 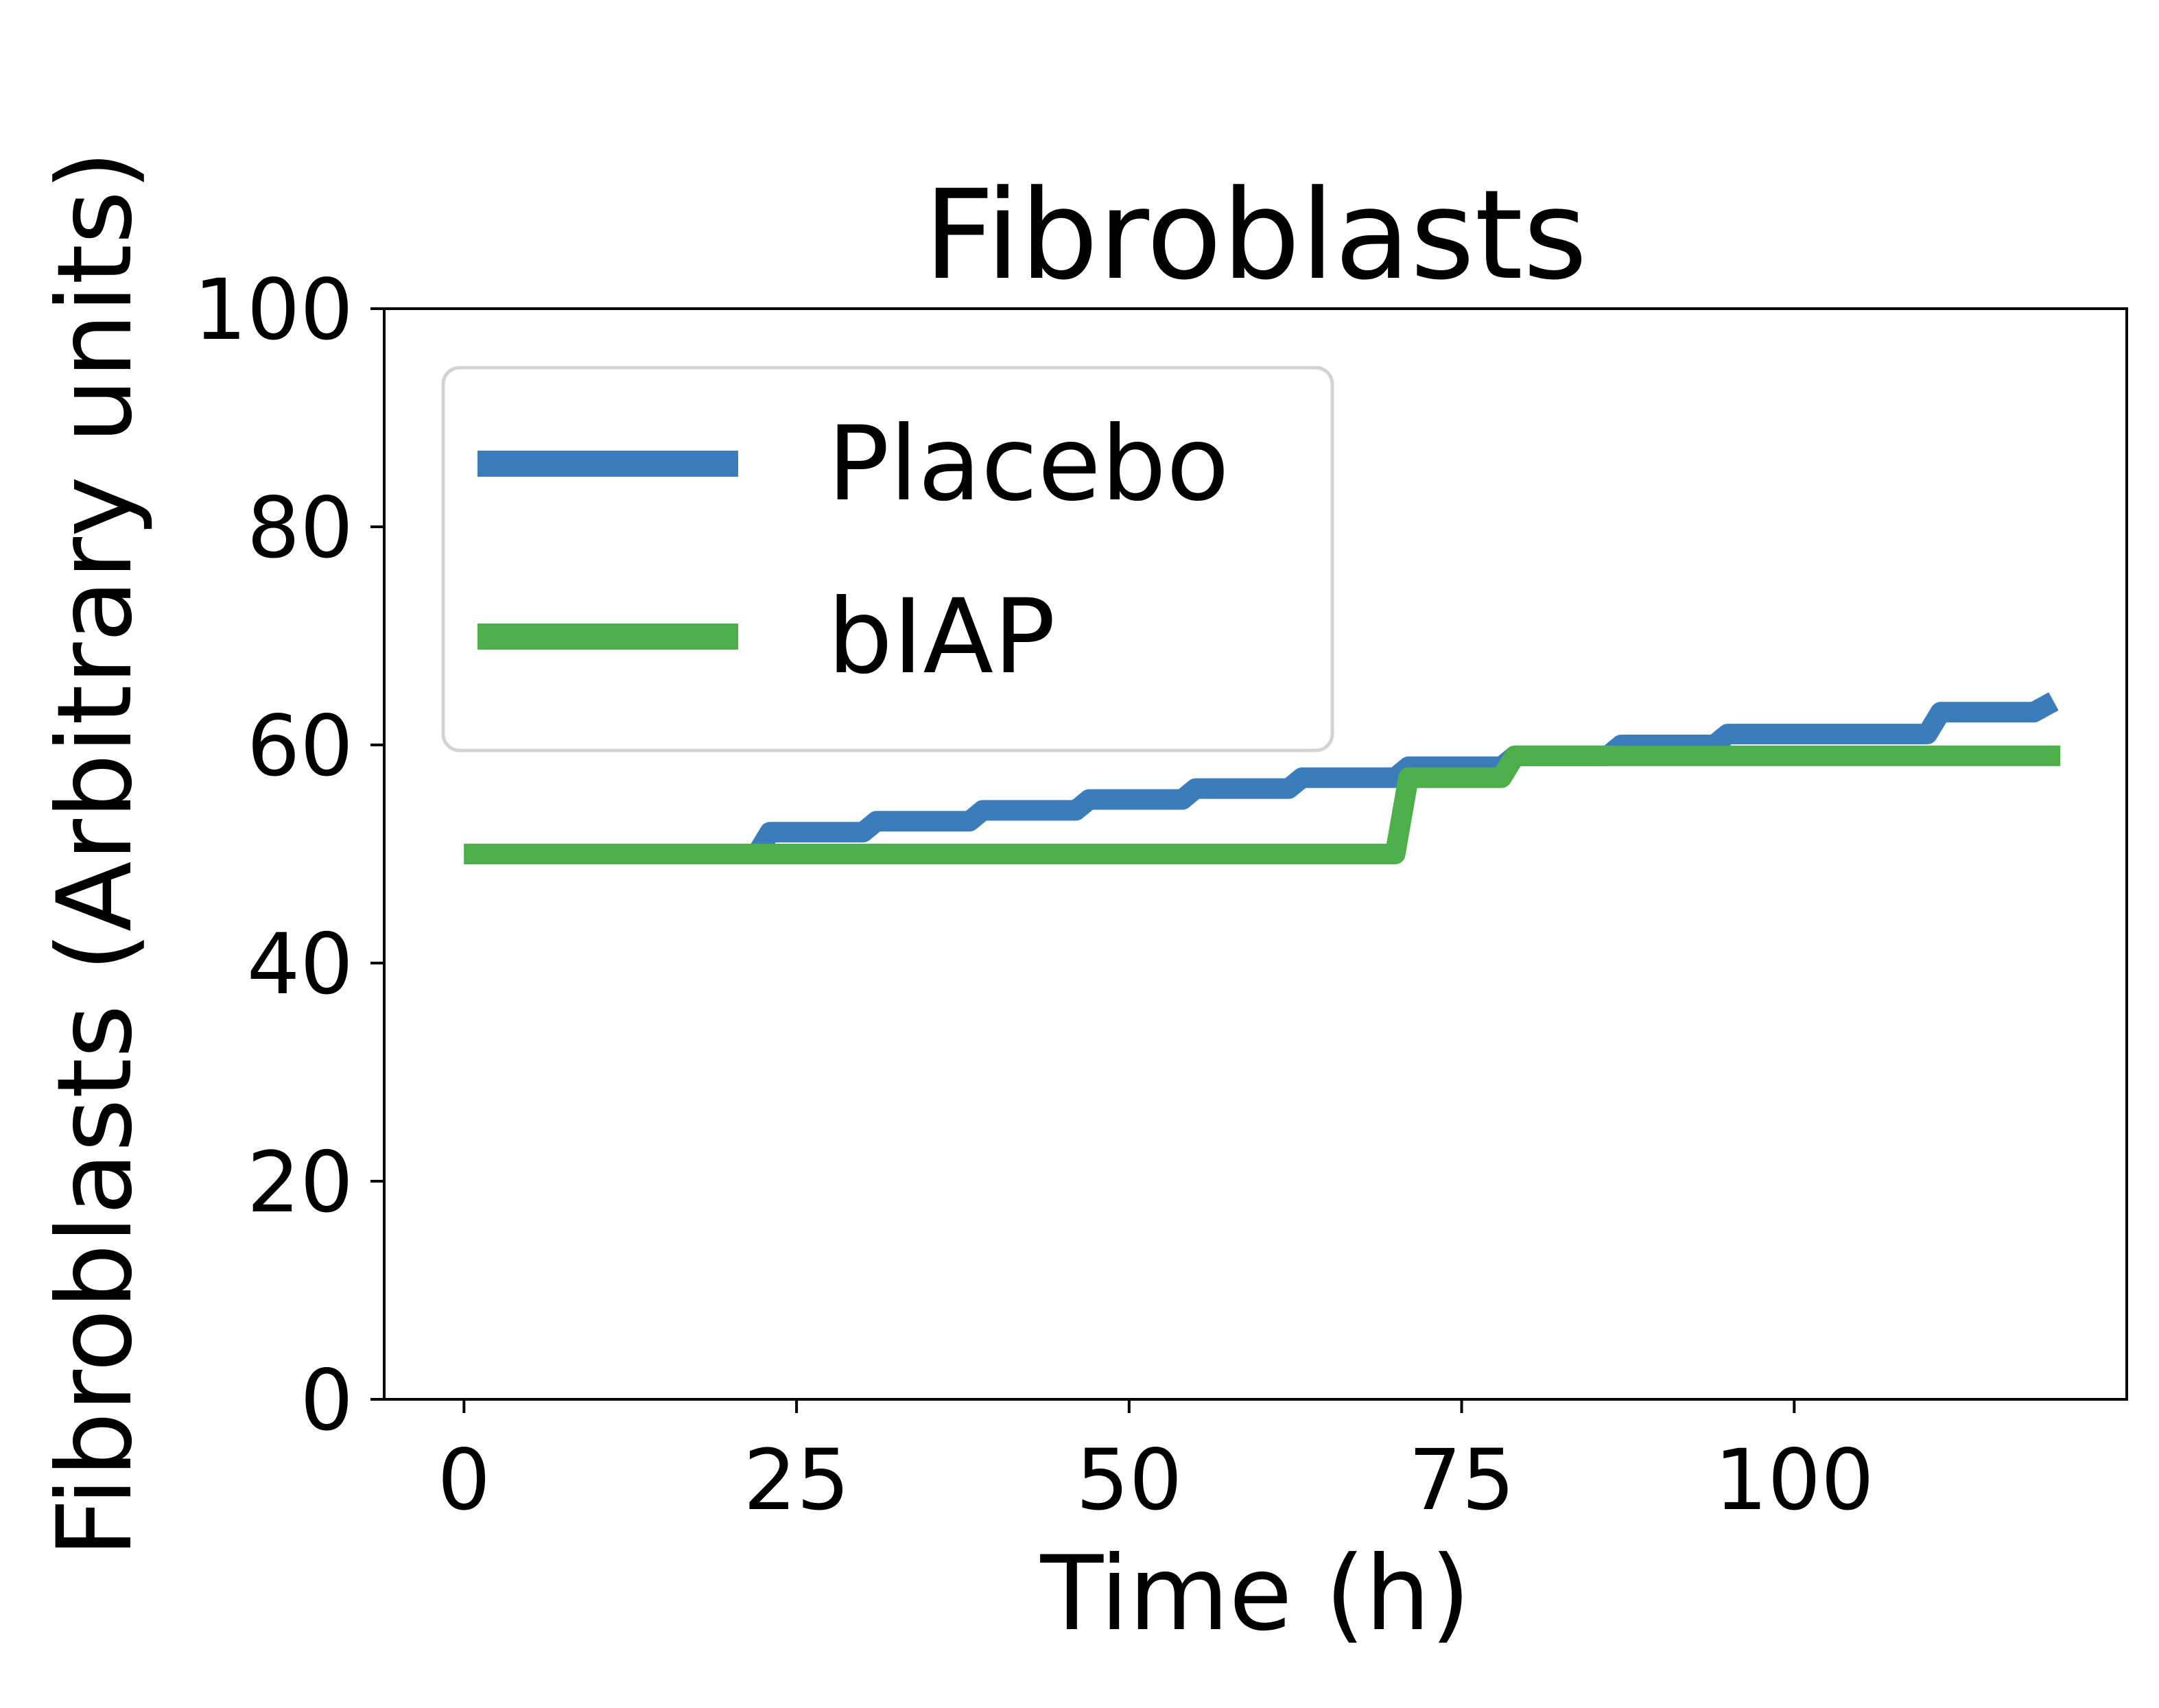 What do you see at coordinates (1256, 1594) in the screenshot?
I see `x-axis-label: Time (h)` at bounding box center [1256, 1594].